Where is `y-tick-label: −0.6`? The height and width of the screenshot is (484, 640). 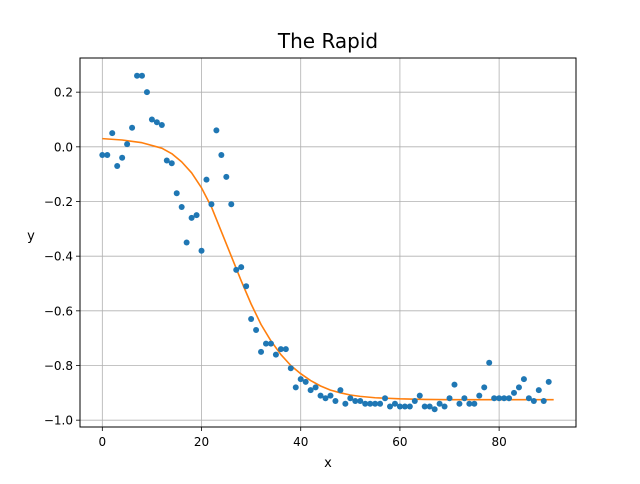
y-tick-label: −0.6 is located at coordinates (58, 311).